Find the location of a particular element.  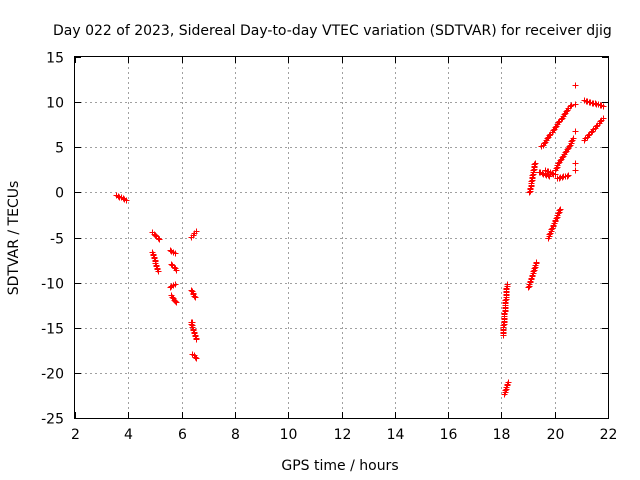

y-tick-label: -5 is located at coordinates (57, 240).